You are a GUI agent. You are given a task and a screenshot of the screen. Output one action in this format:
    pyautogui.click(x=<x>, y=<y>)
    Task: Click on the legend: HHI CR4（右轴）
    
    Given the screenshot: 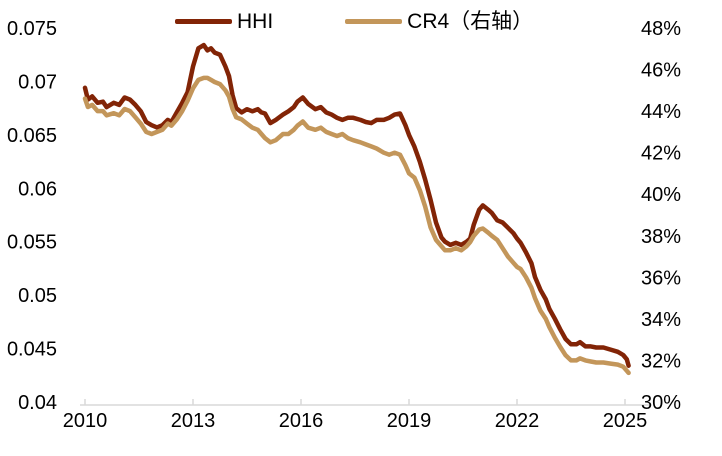 What is the action you would take?
    pyautogui.click(x=354, y=21)
    